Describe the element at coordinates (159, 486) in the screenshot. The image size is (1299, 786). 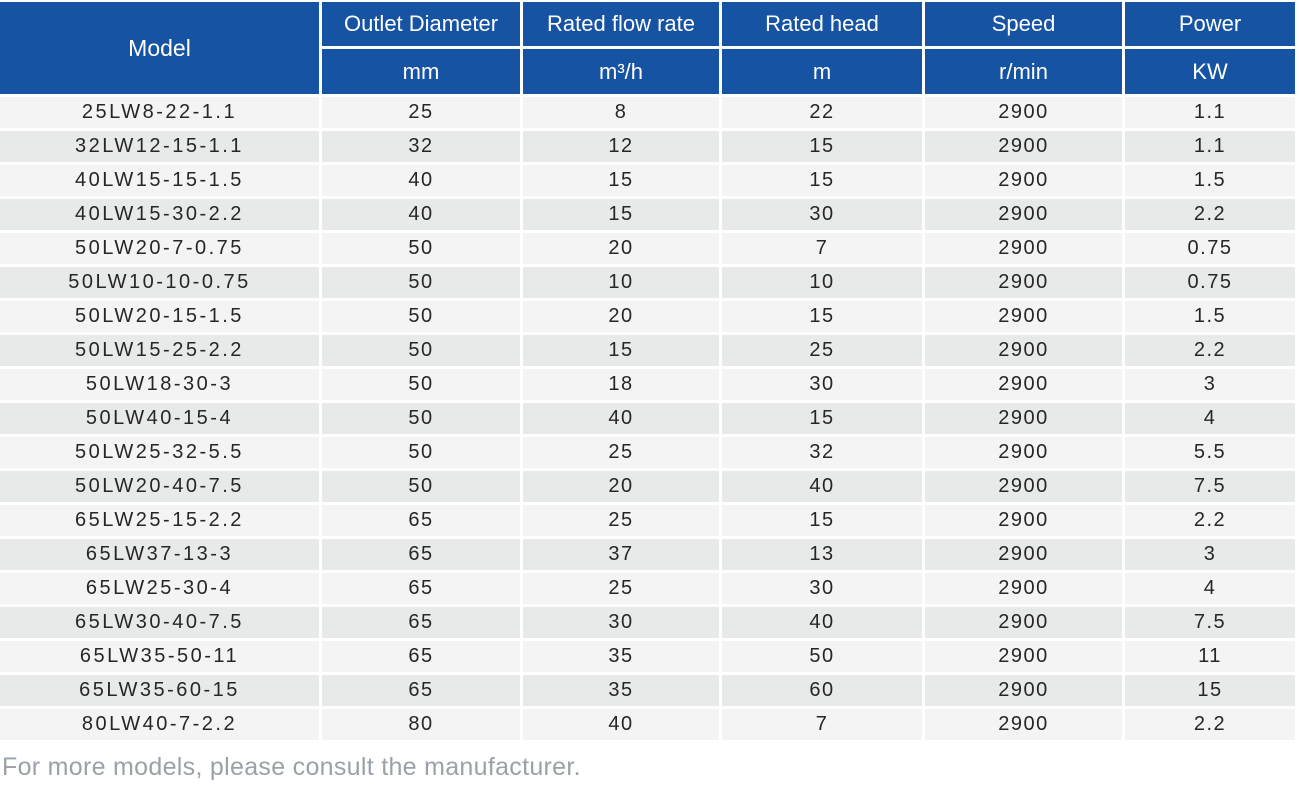
I see `model-cell: 50LW20-40-7.5` at that location.